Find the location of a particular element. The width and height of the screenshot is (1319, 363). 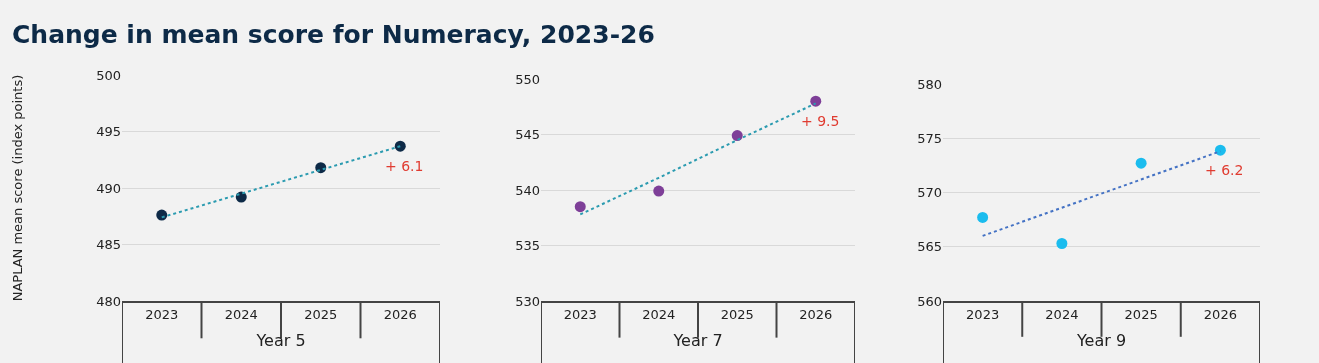

y-tick-label: 500 is located at coordinates (108, 75).